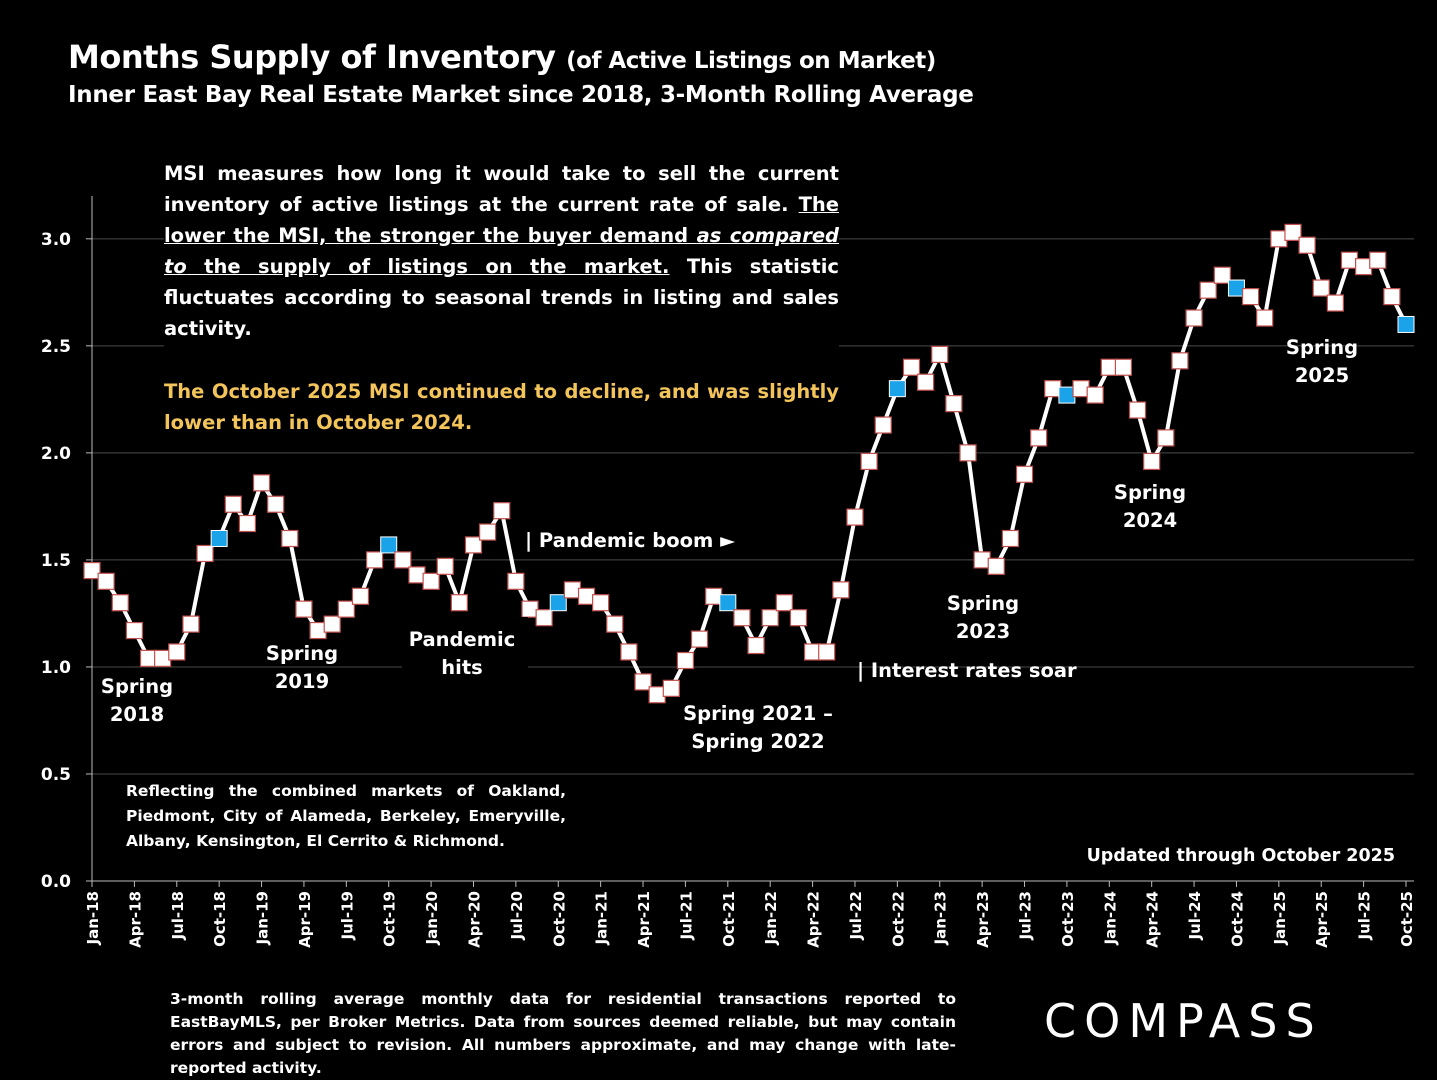 This screenshot has width=1437, height=1080. I want to click on x-tick-label: Oct-18, so click(220, 919).